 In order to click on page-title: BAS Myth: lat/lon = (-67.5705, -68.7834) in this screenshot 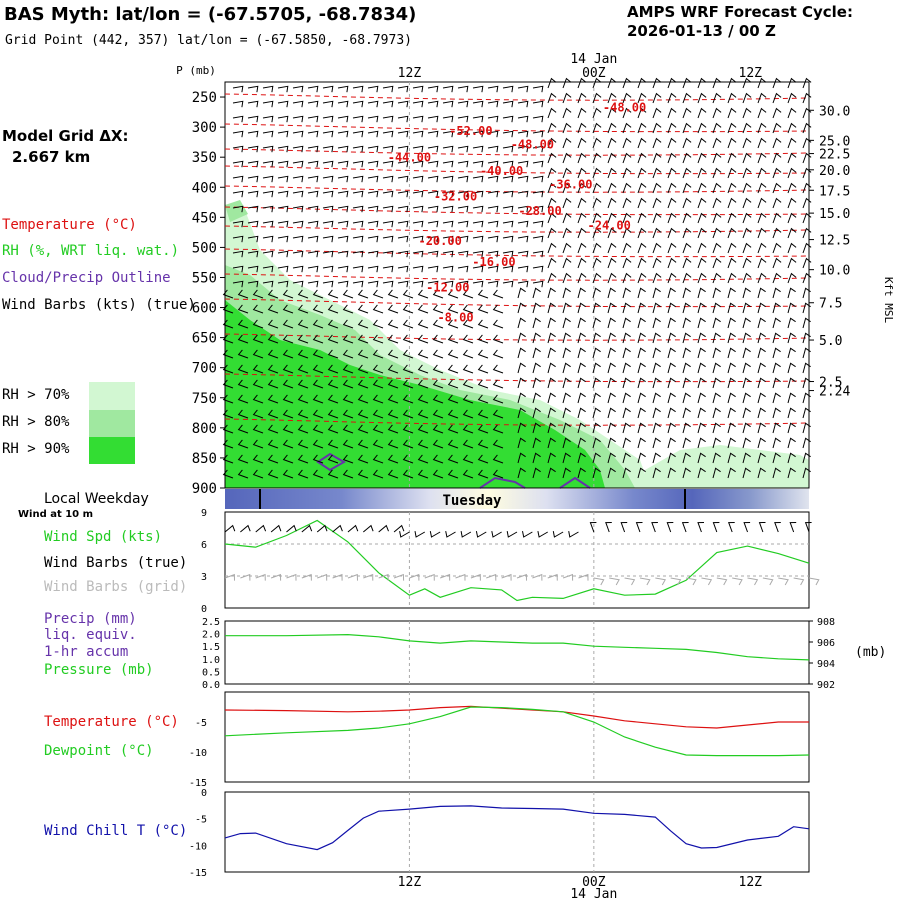, I will do `click(210, 14)`.